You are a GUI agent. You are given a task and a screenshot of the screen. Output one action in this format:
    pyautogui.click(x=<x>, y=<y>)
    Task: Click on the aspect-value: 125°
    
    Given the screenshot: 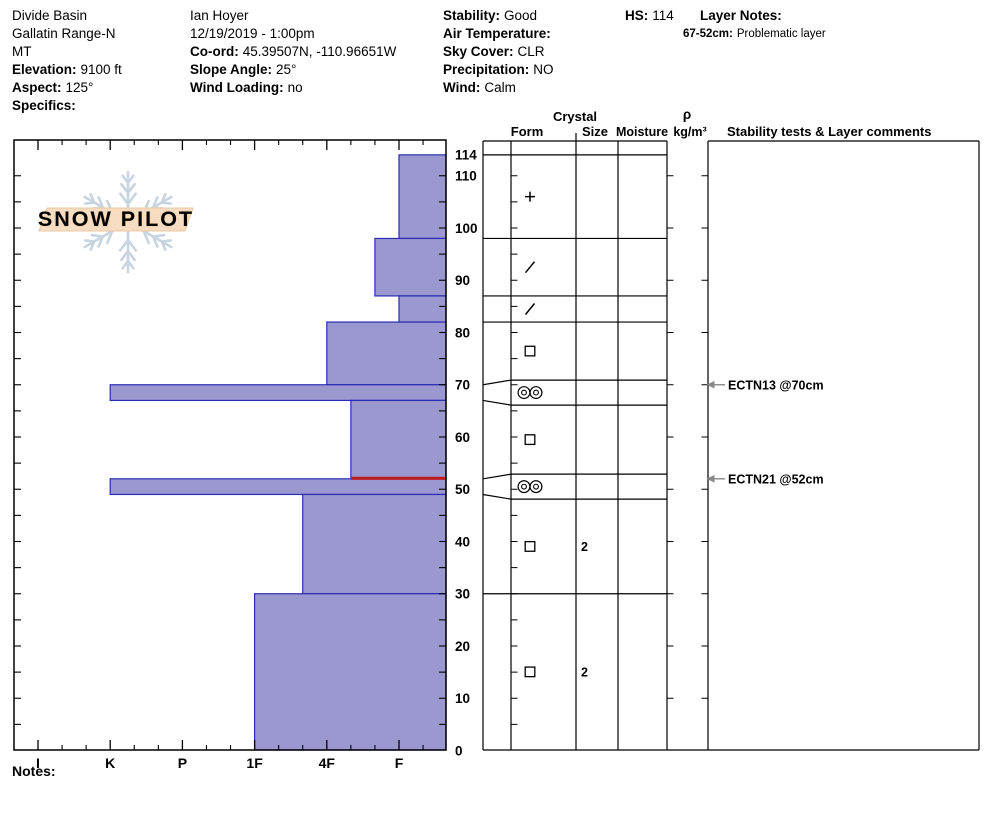 What is the action you would take?
    pyautogui.click(x=79, y=87)
    